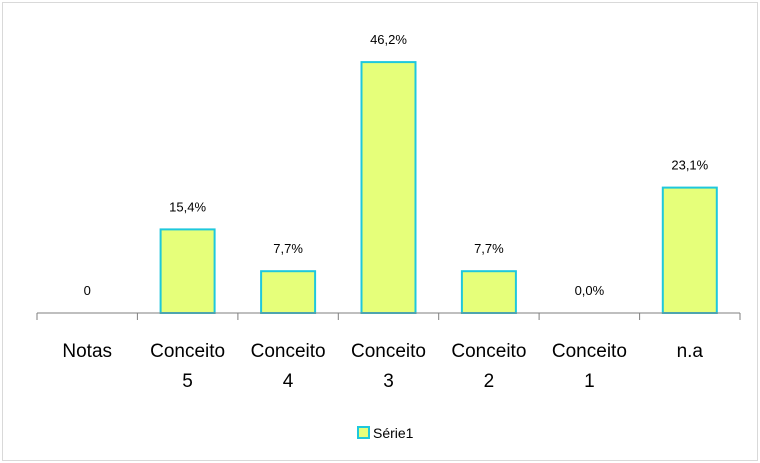 The image size is (760, 463). Describe the element at coordinates (388, 39) in the screenshot. I see `data-label: 46,2%` at that location.